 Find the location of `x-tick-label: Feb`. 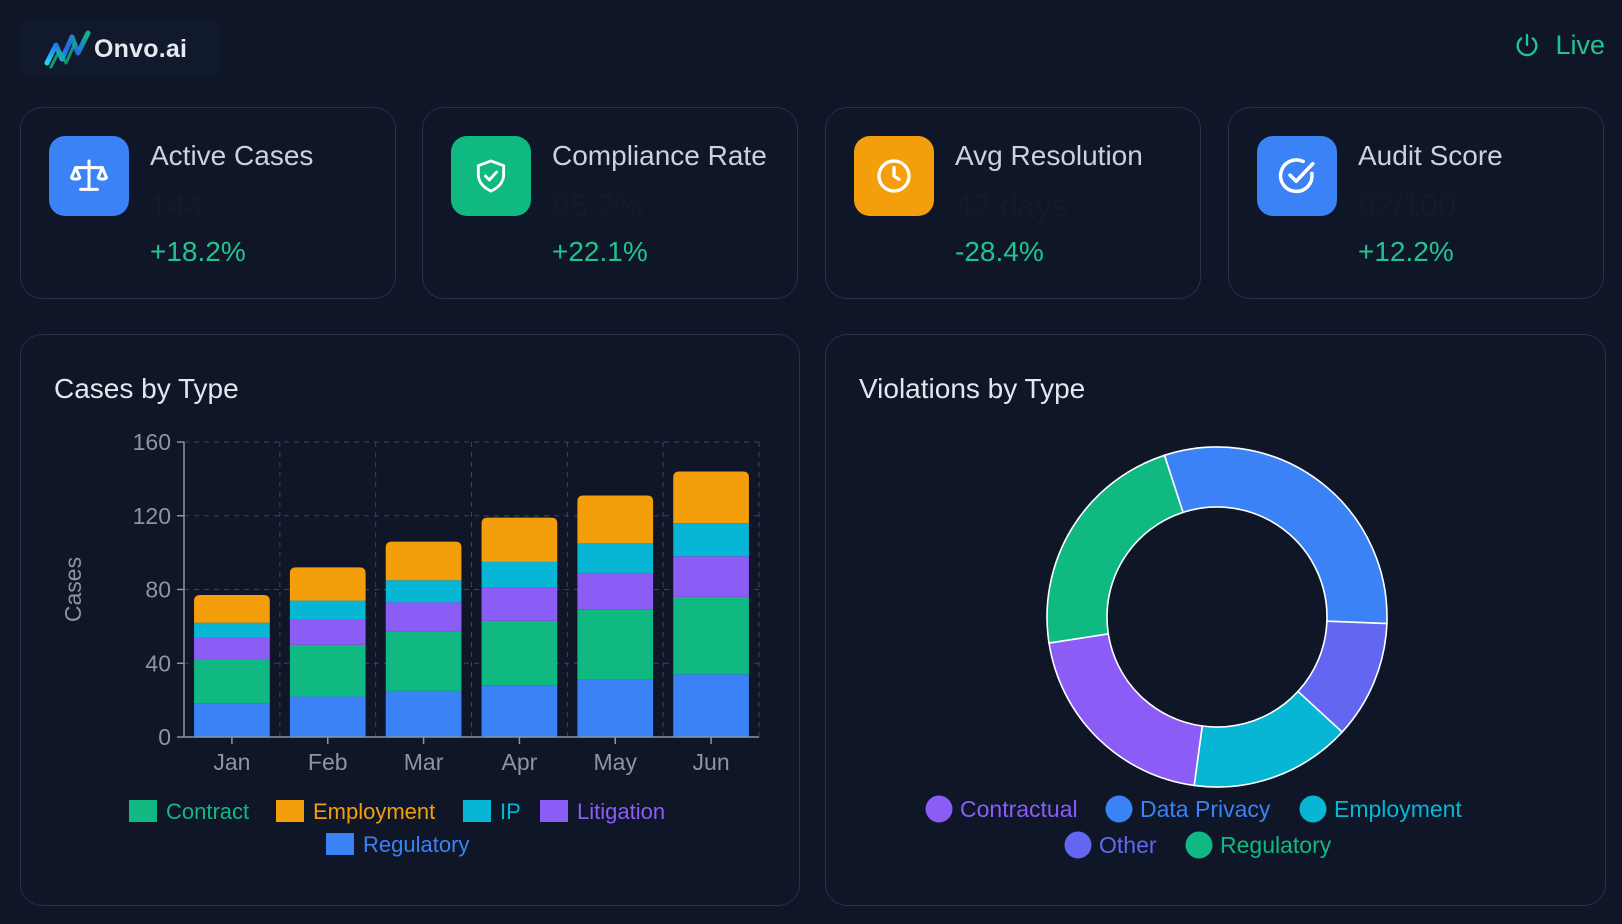

x-tick-label: Feb is located at coordinates (328, 762).